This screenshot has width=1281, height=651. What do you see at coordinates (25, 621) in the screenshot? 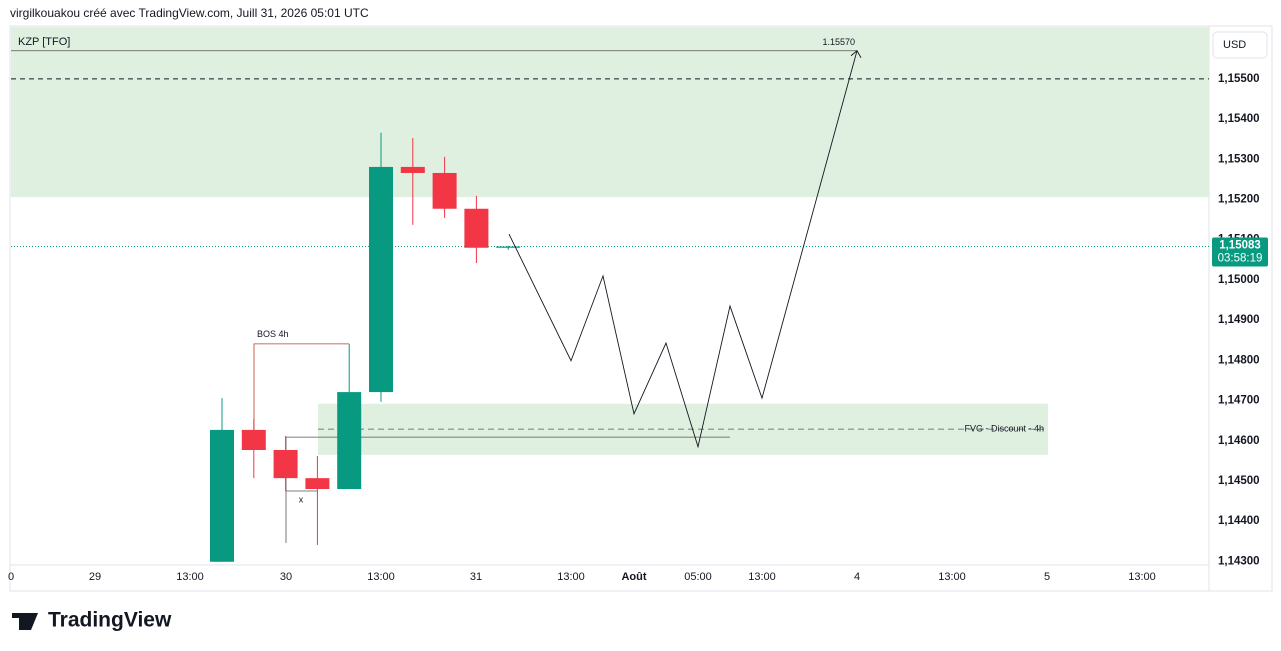
I see `logo-icon` at bounding box center [25, 621].